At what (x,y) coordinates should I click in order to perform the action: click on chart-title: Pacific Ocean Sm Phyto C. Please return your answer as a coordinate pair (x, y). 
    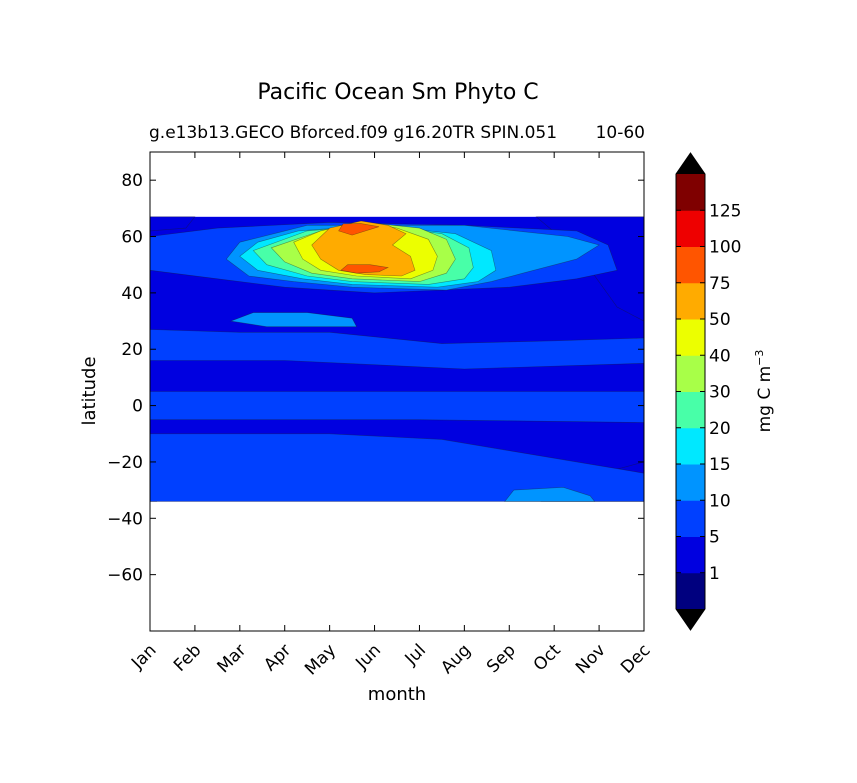
    Looking at the image, I should click on (397, 92).